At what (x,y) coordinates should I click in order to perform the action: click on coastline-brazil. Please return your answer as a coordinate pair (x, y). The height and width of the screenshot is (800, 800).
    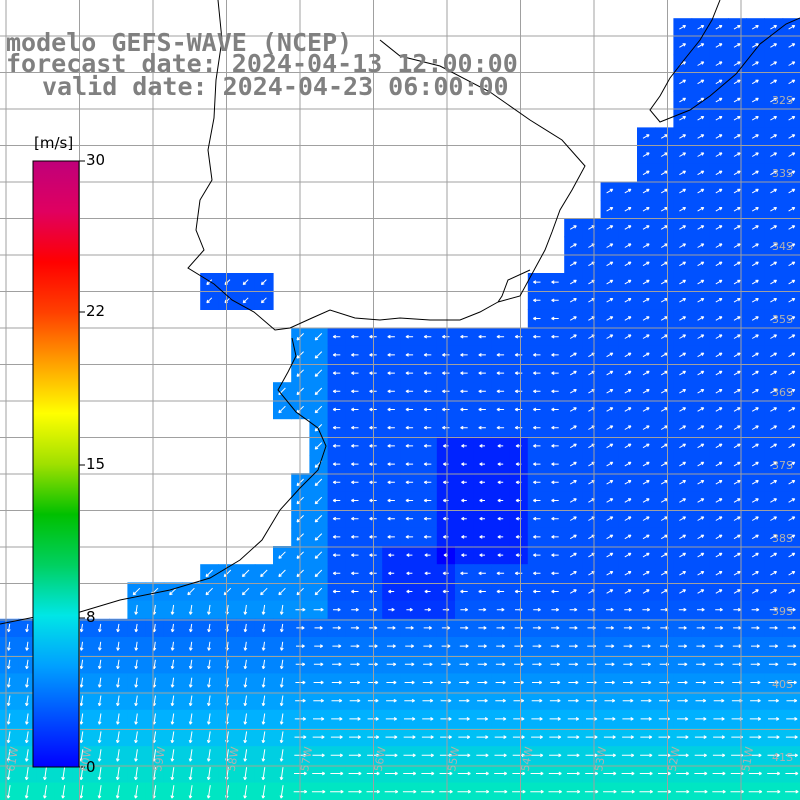
    Looking at the image, I should click on (724, 61).